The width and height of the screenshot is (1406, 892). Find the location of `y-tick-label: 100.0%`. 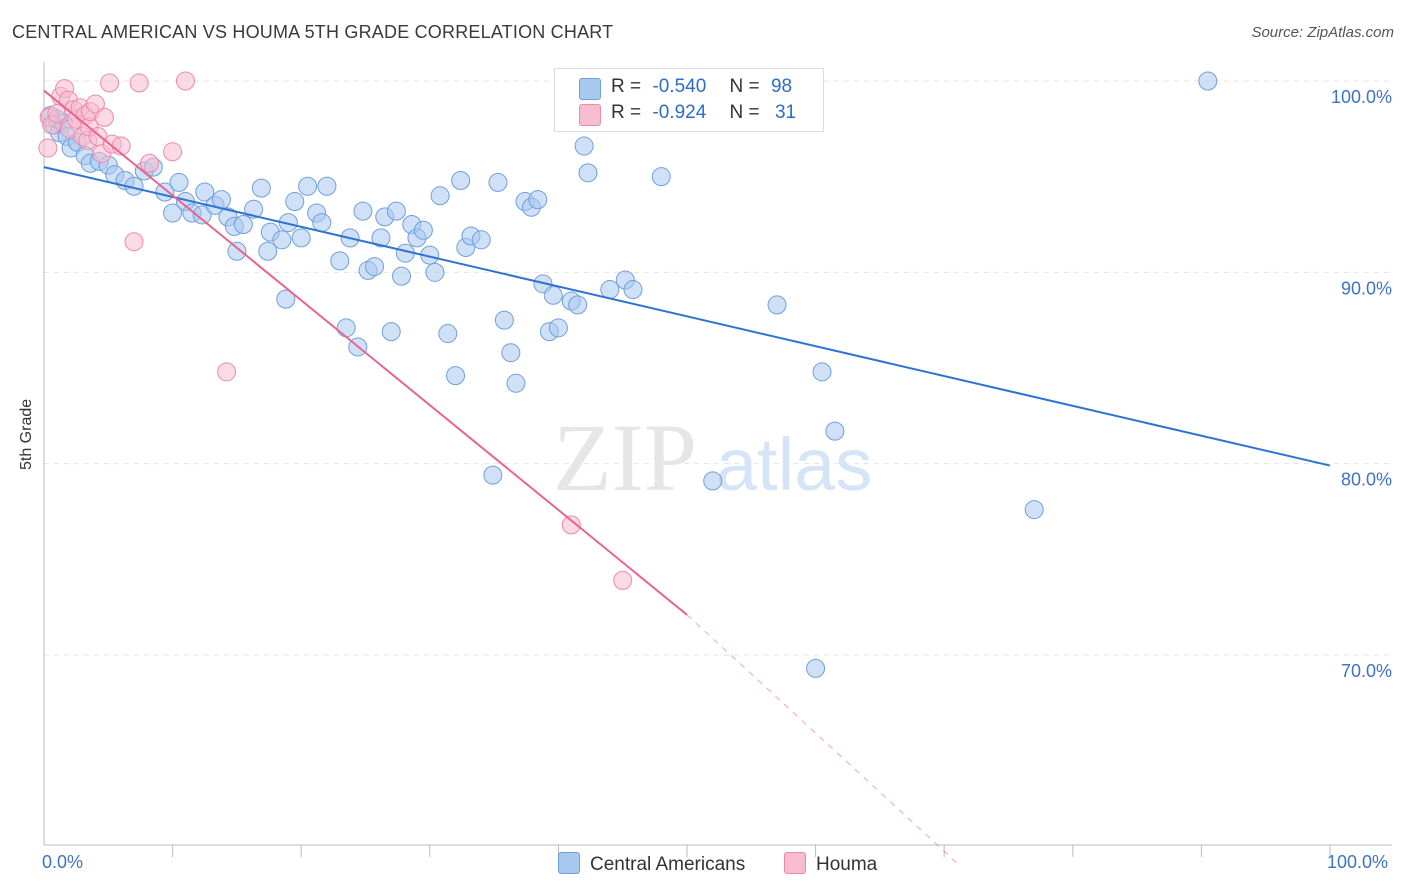

y-tick-label: 100.0% is located at coordinates (1361, 97).